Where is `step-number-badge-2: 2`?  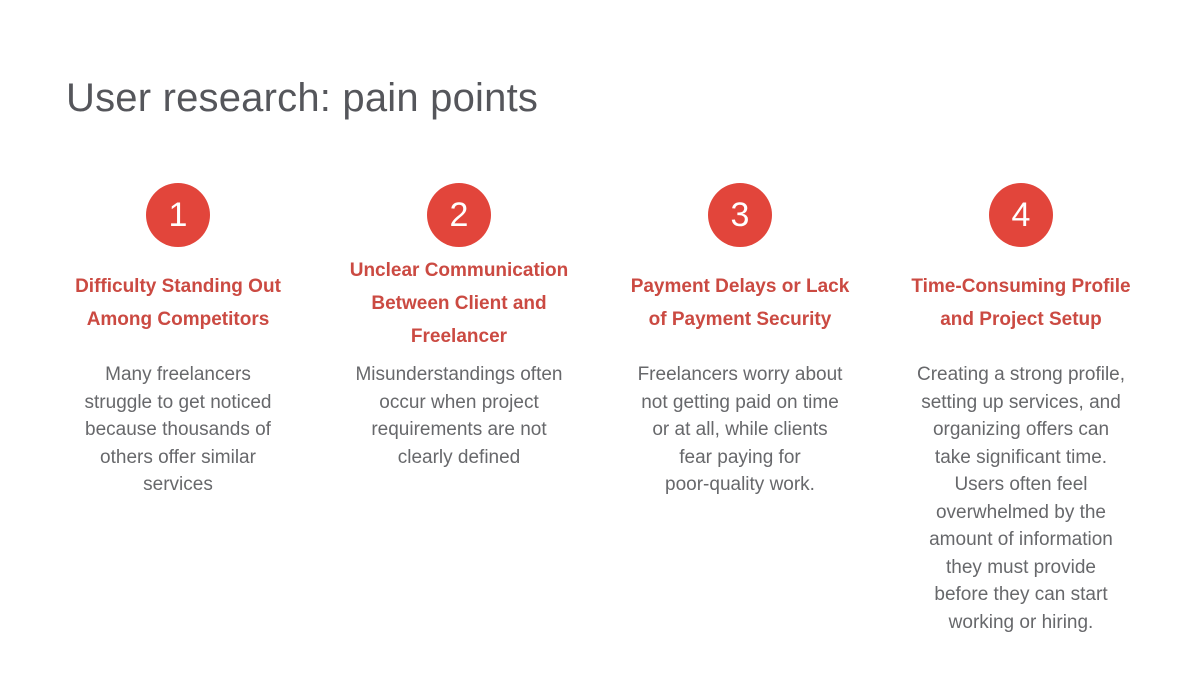 step-number-badge-2: 2 is located at coordinates (459, 215).